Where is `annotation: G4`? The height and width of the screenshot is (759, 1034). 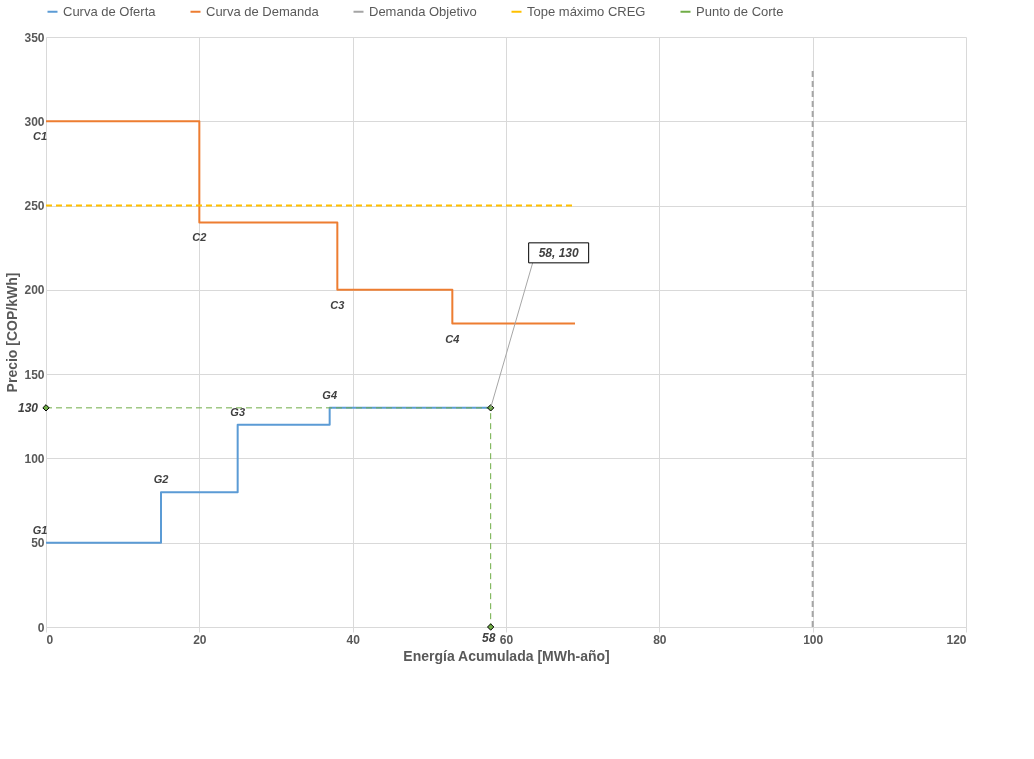 annotation: G4 is located at coordinates (330, 394).